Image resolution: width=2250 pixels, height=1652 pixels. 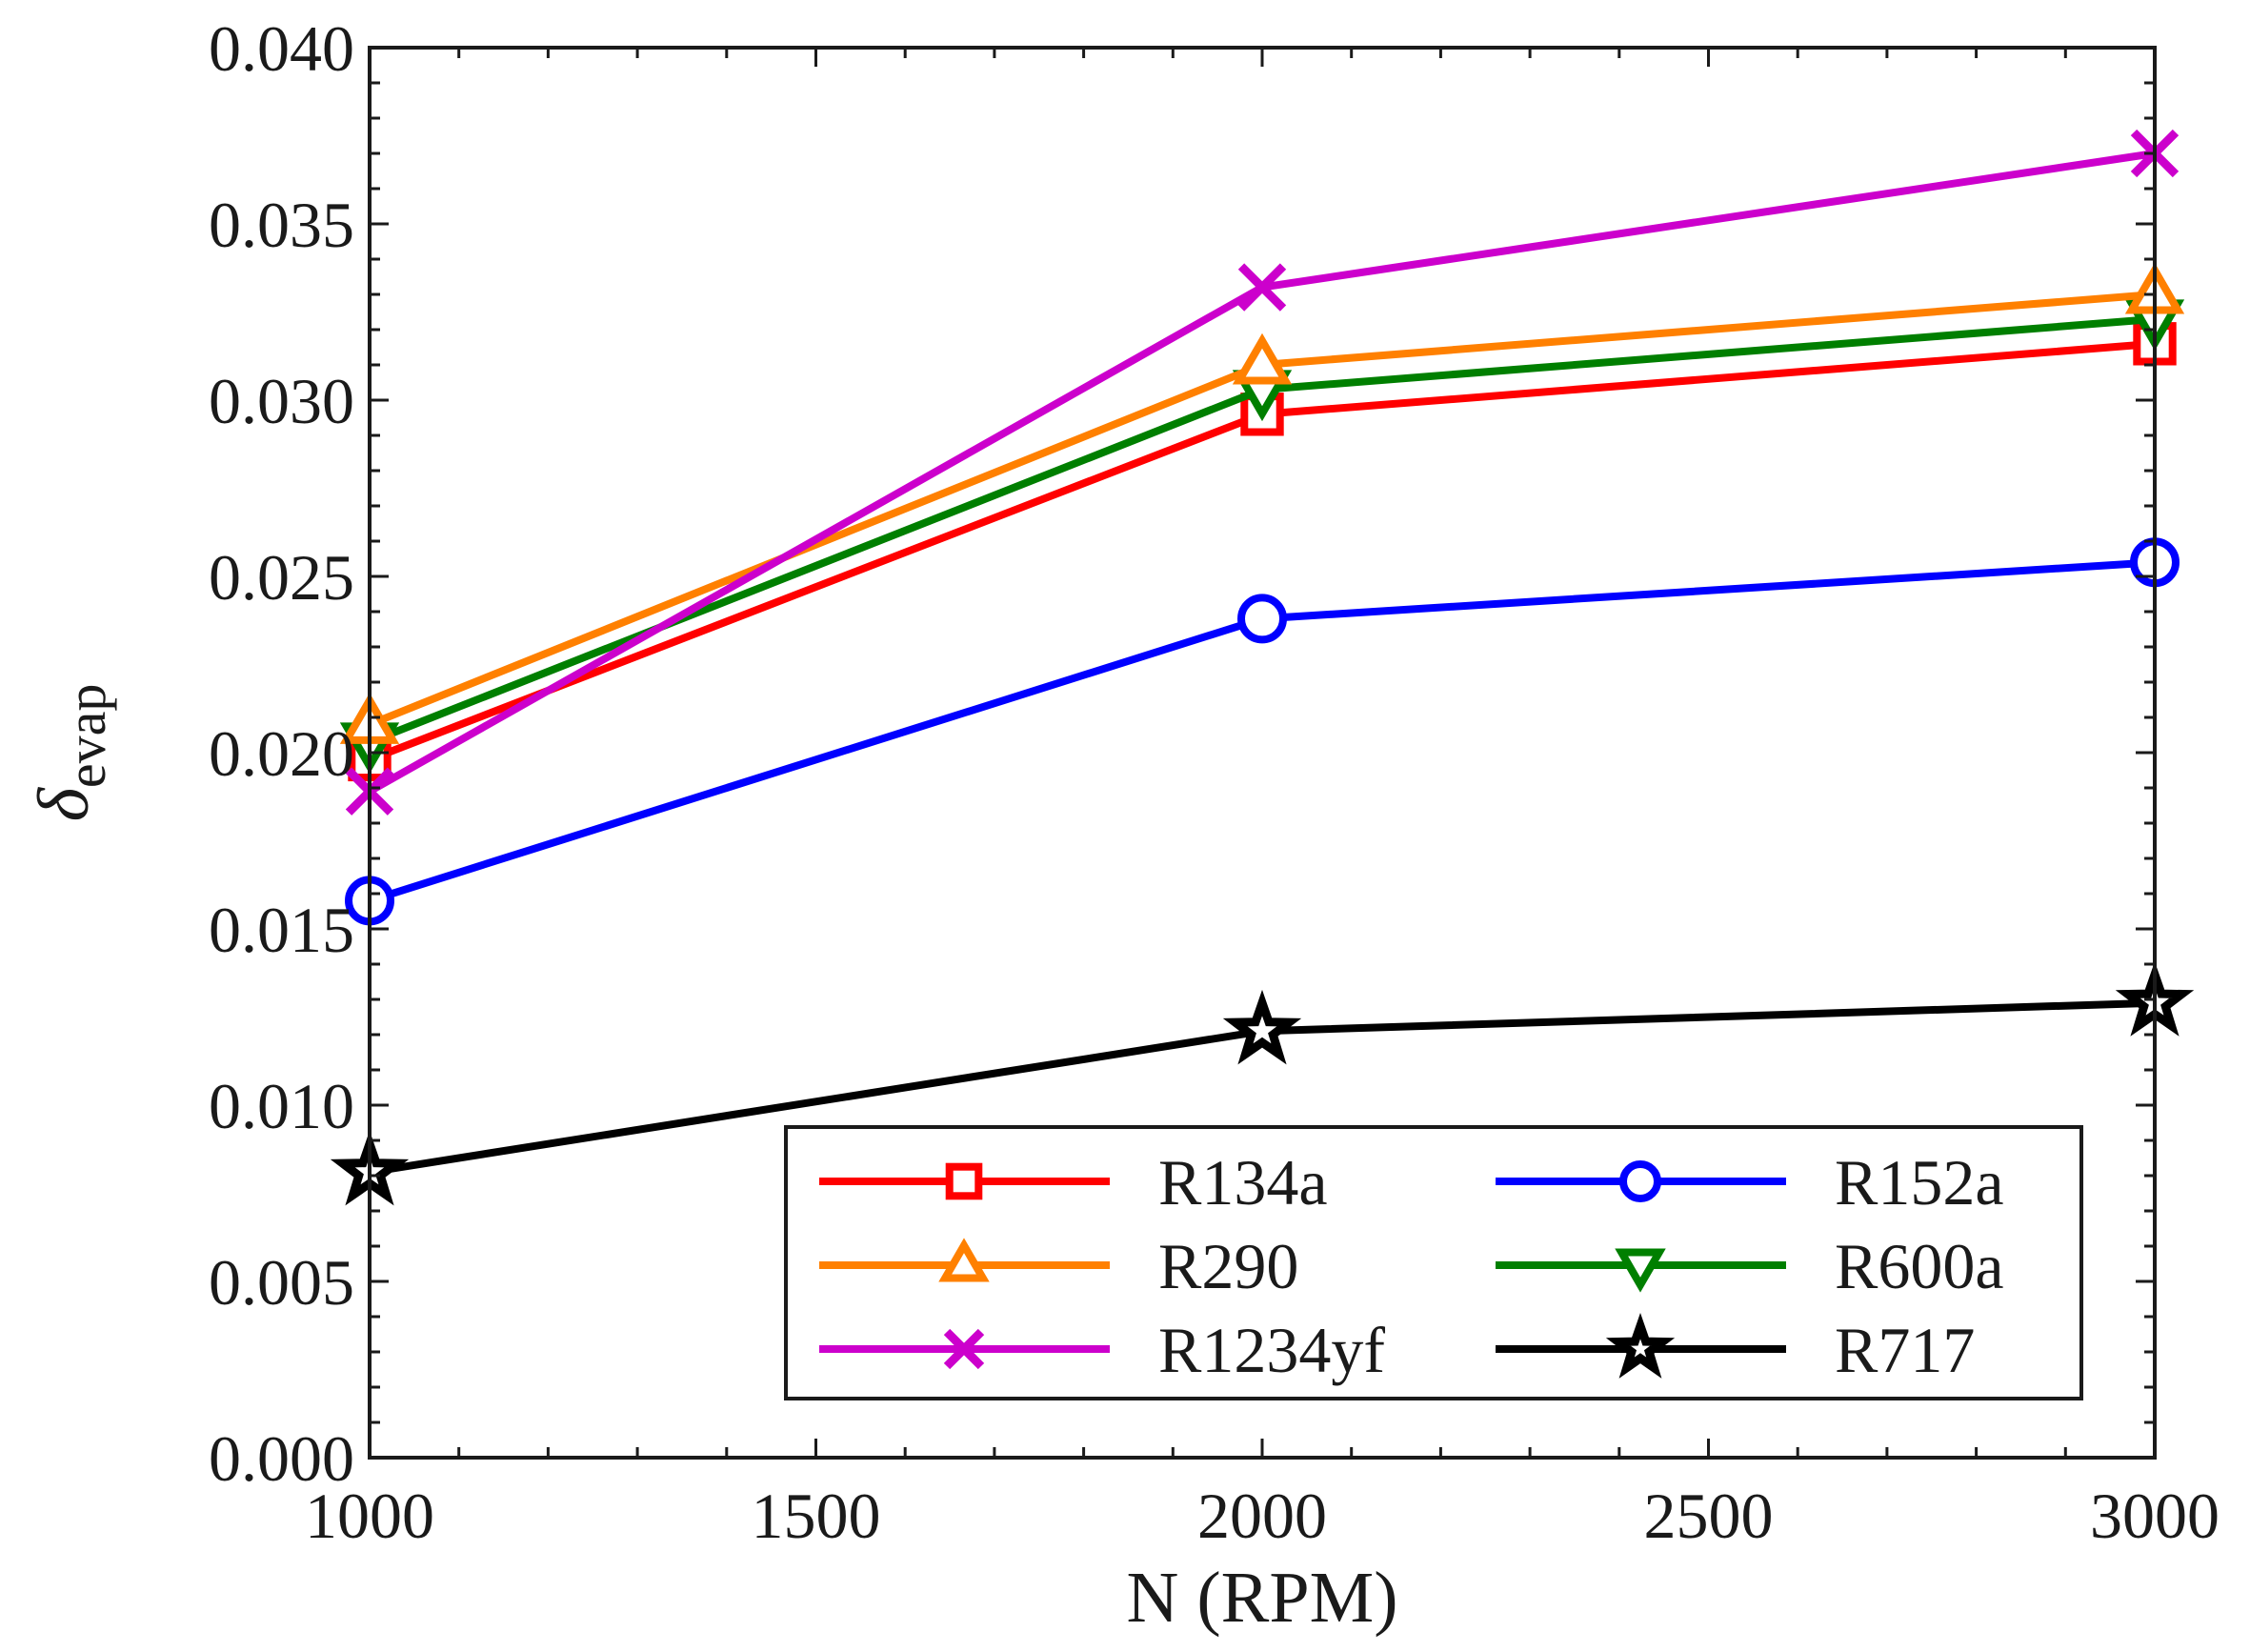 I want to click on y-axis-title: δevap, so click(x=70, y=753).